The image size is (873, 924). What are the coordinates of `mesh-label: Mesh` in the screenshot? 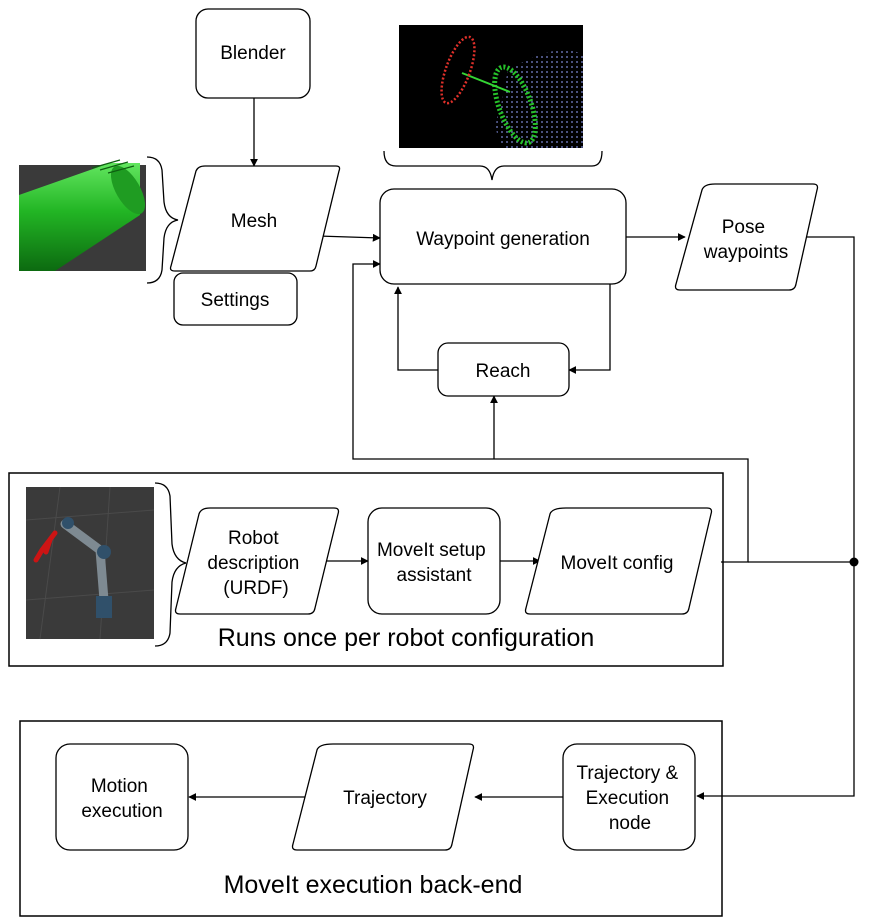 It's located at (254, 221).